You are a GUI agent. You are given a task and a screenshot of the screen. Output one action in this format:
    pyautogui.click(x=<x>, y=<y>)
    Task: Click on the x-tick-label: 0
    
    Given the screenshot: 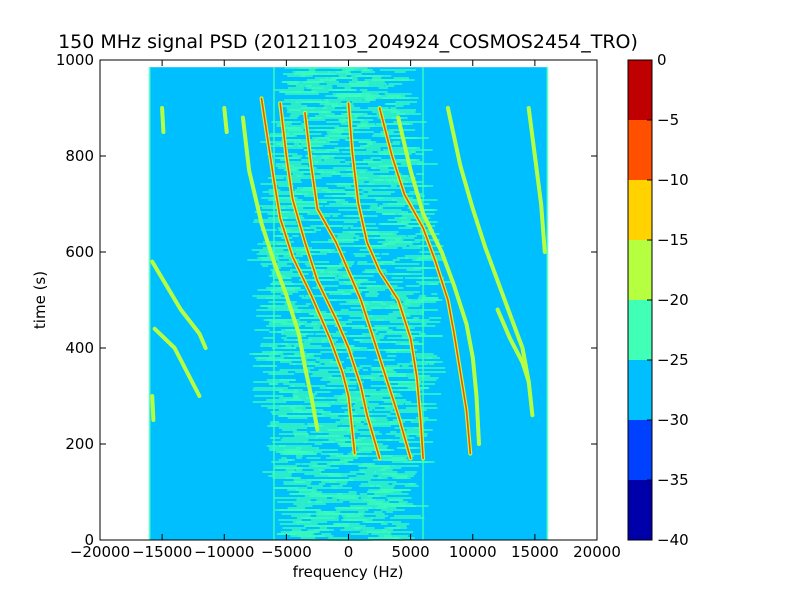 What is the action you would take?
    pyautogui.click(x=349, y=552)
    